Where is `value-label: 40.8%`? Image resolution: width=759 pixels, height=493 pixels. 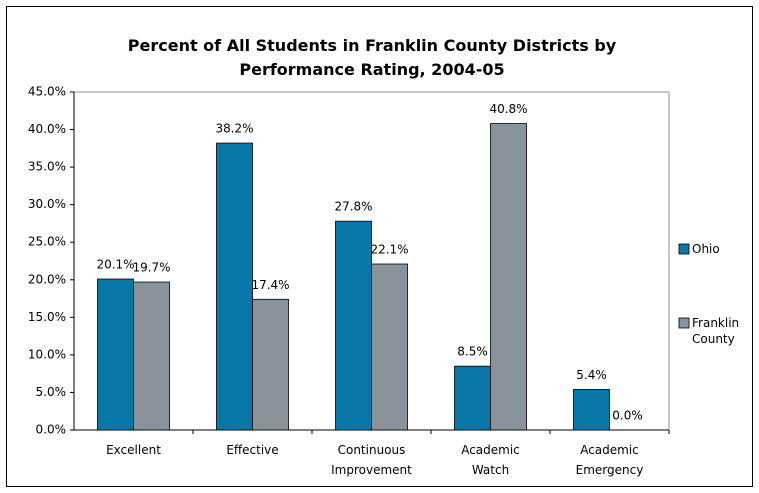
value-label: 40.8% is located at coordinates (508, 109).